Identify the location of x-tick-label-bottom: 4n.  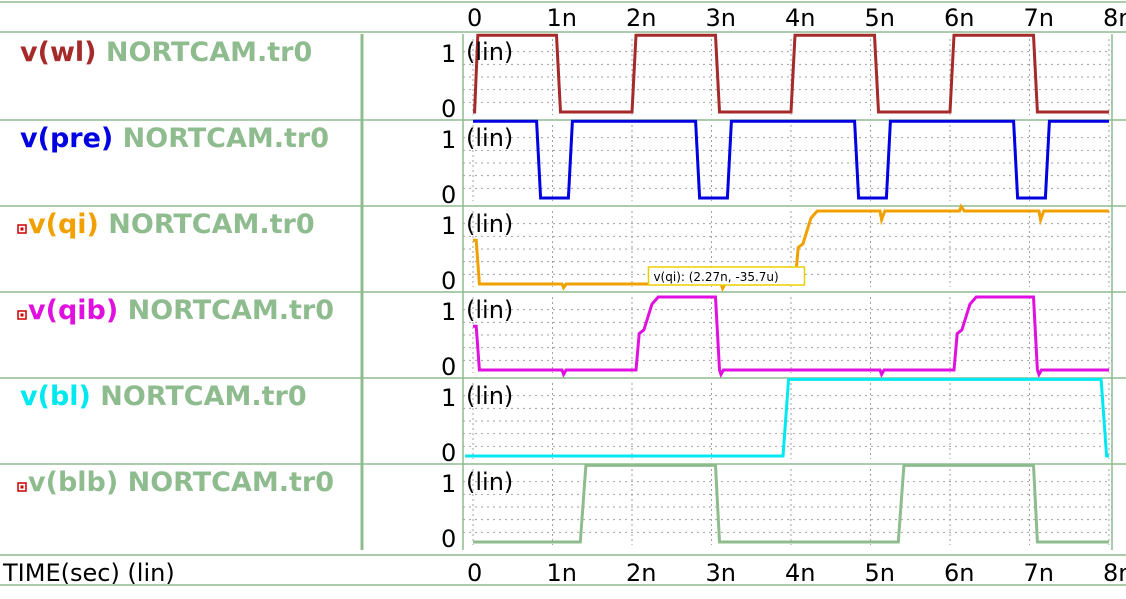
(800, 573).